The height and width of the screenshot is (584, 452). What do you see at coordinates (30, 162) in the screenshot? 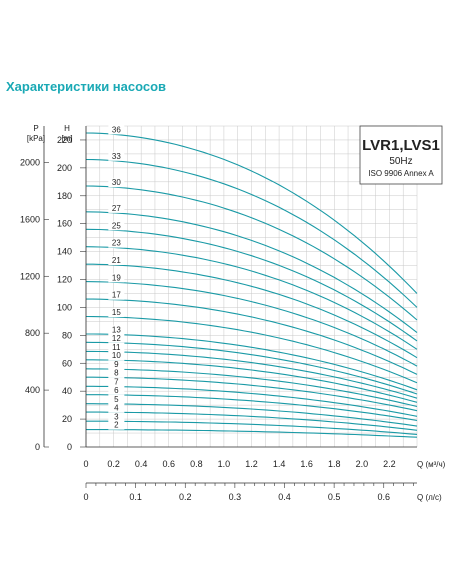
I see `p-tick-label: 2000` at bounding box center [30, 162].